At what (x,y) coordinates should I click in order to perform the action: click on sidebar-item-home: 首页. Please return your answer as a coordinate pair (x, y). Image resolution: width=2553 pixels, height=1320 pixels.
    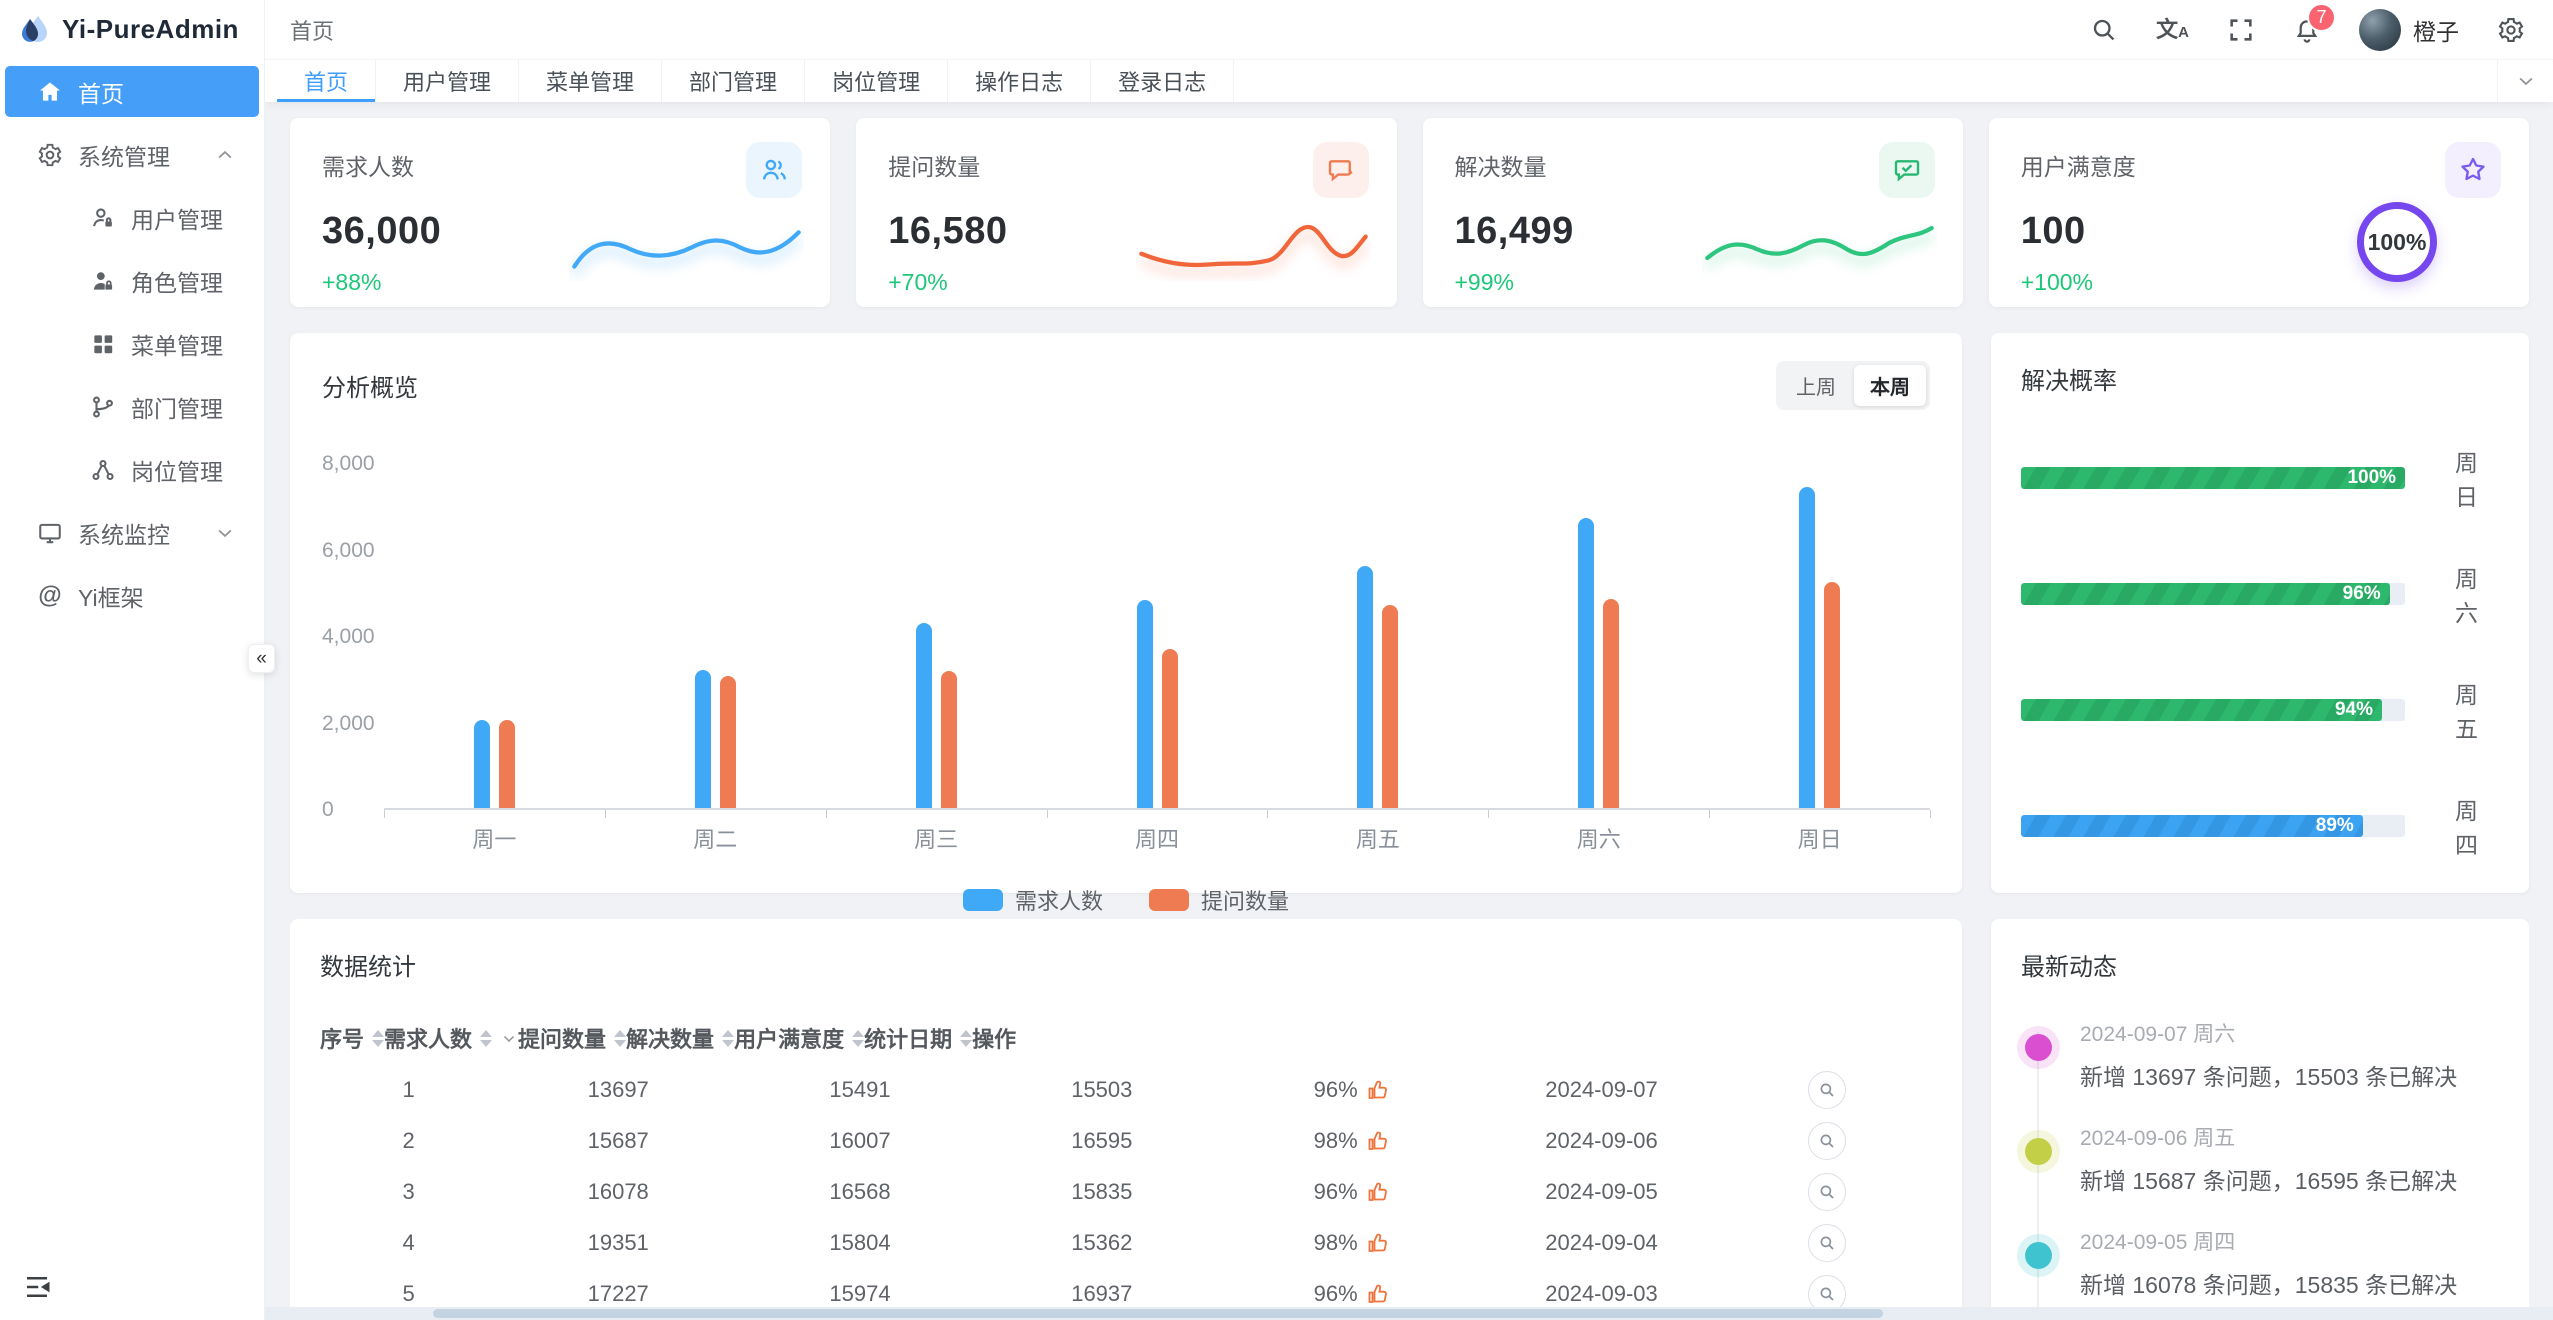
    Looking at the image, I should click on (132, 91).